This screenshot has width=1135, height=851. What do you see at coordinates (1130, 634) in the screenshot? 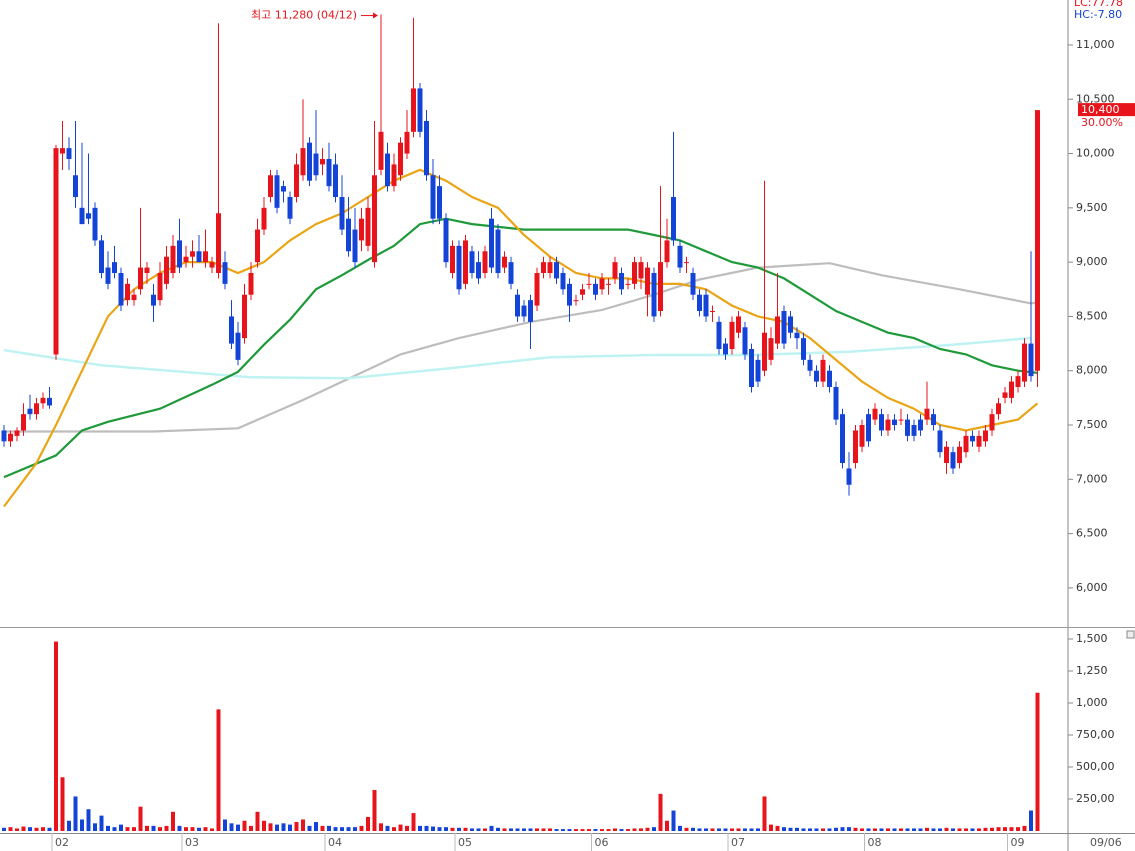
I see `pane-button` at bounding box center [1130, 634].